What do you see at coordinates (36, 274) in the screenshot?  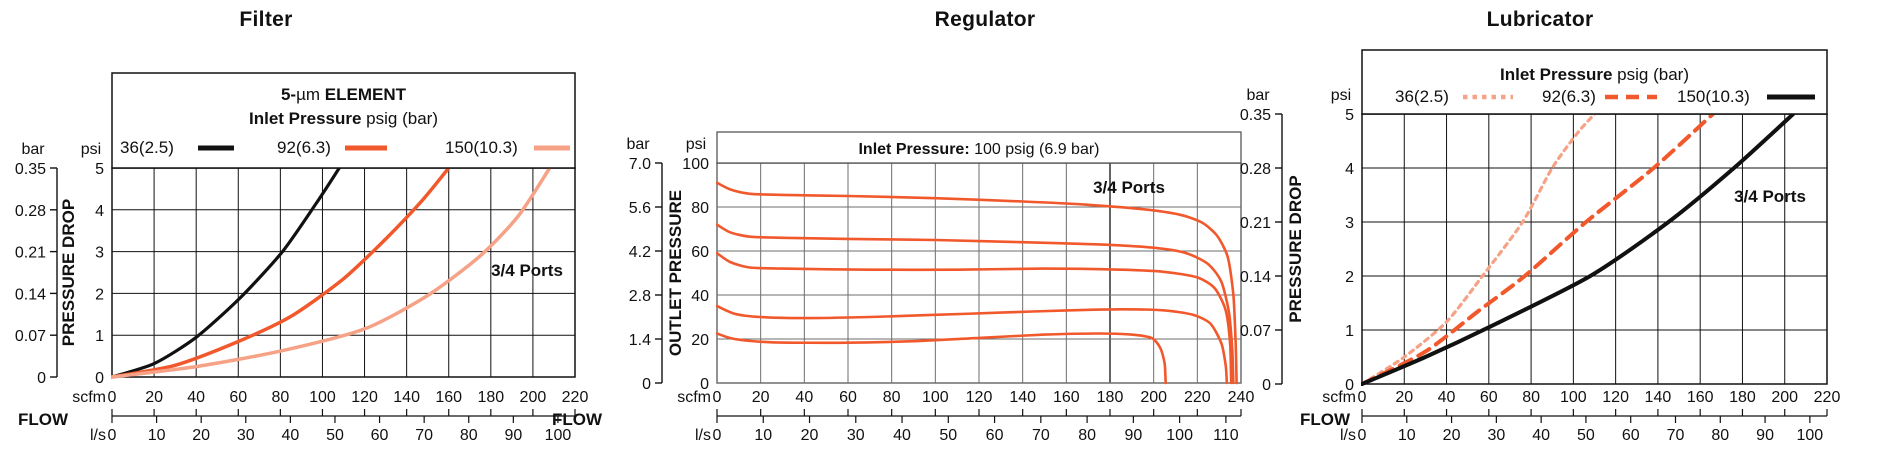 I see `bar-axis: 0.35 0.28 0.21 0.14 0.07 0` at bounding box center [36, 274].